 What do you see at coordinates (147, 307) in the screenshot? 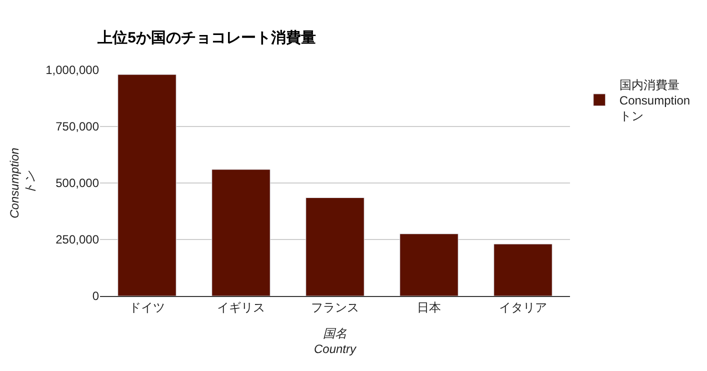
I see `x-tick-label: ドイツ` at bounding box center [147, 307].